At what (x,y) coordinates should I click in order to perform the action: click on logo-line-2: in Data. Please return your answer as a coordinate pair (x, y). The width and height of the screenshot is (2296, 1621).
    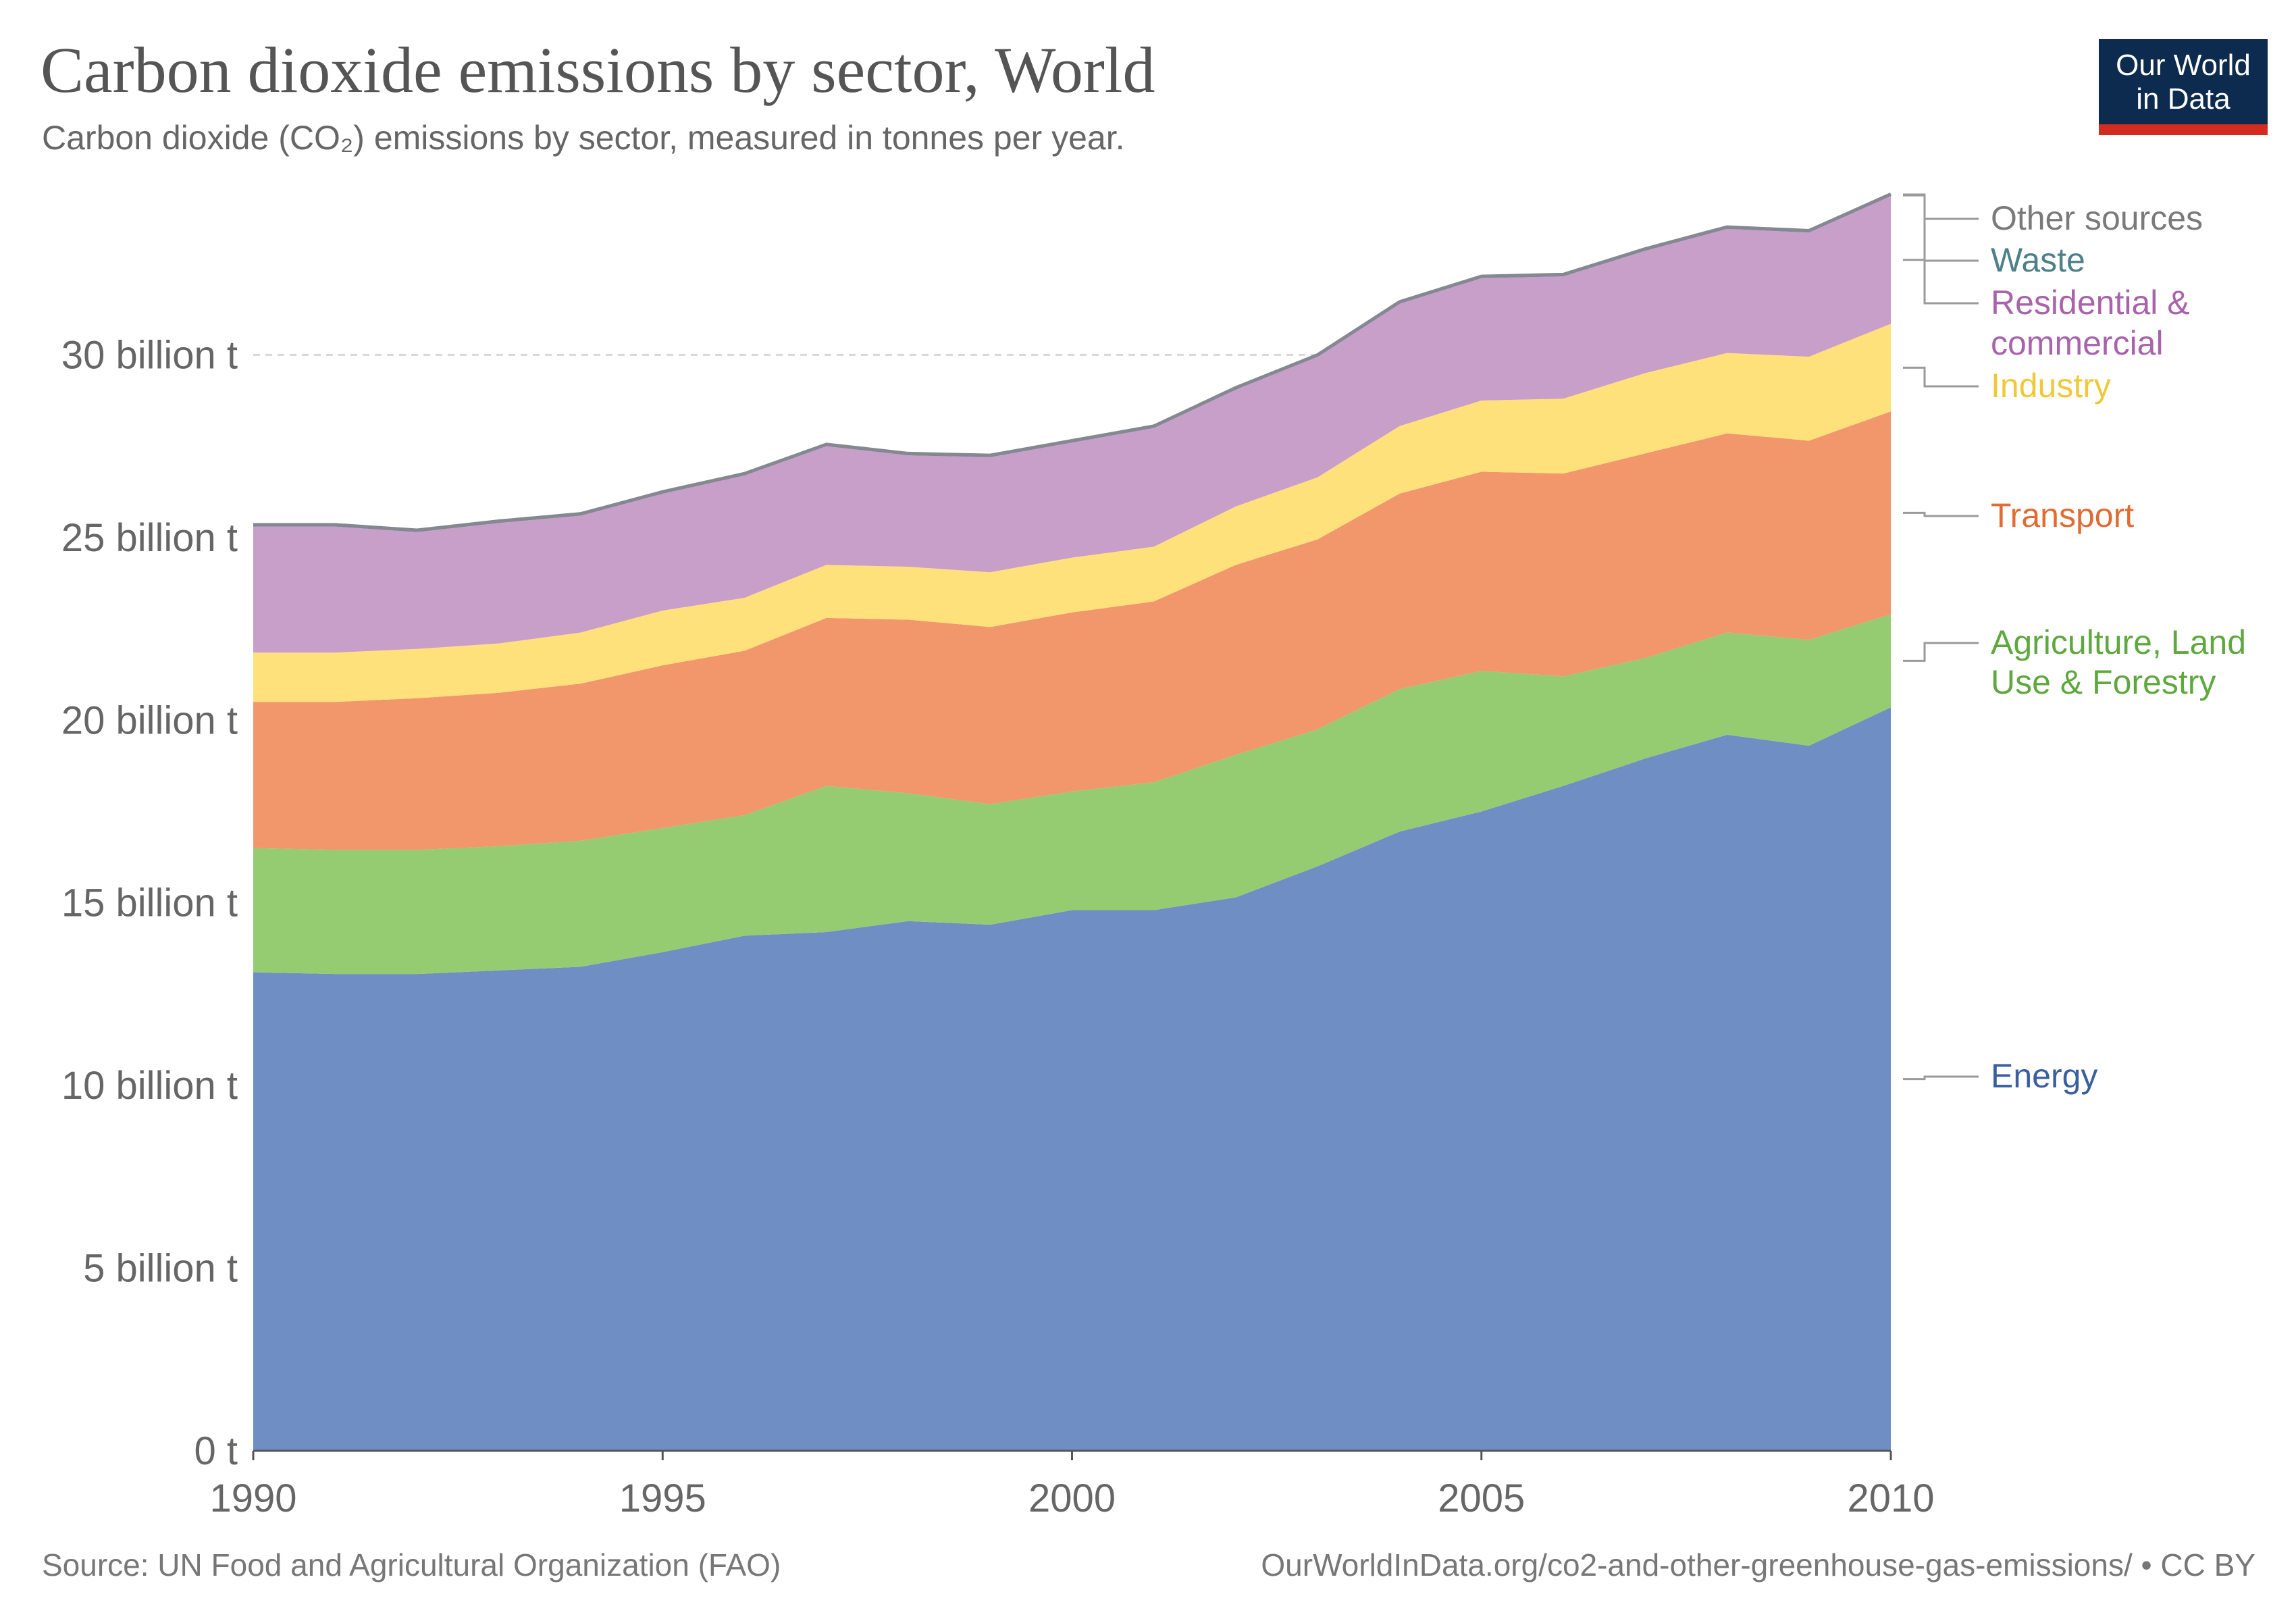
    Looking at the image, I should click on (2183, 98).